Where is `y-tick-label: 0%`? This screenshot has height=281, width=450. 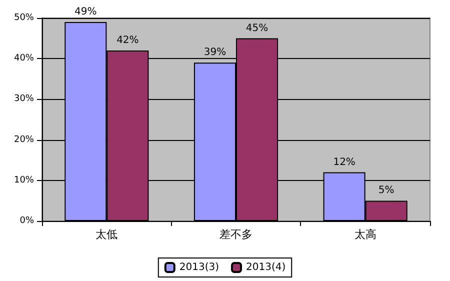 y-tick-label: 0% is located at coordinates (27, 221).